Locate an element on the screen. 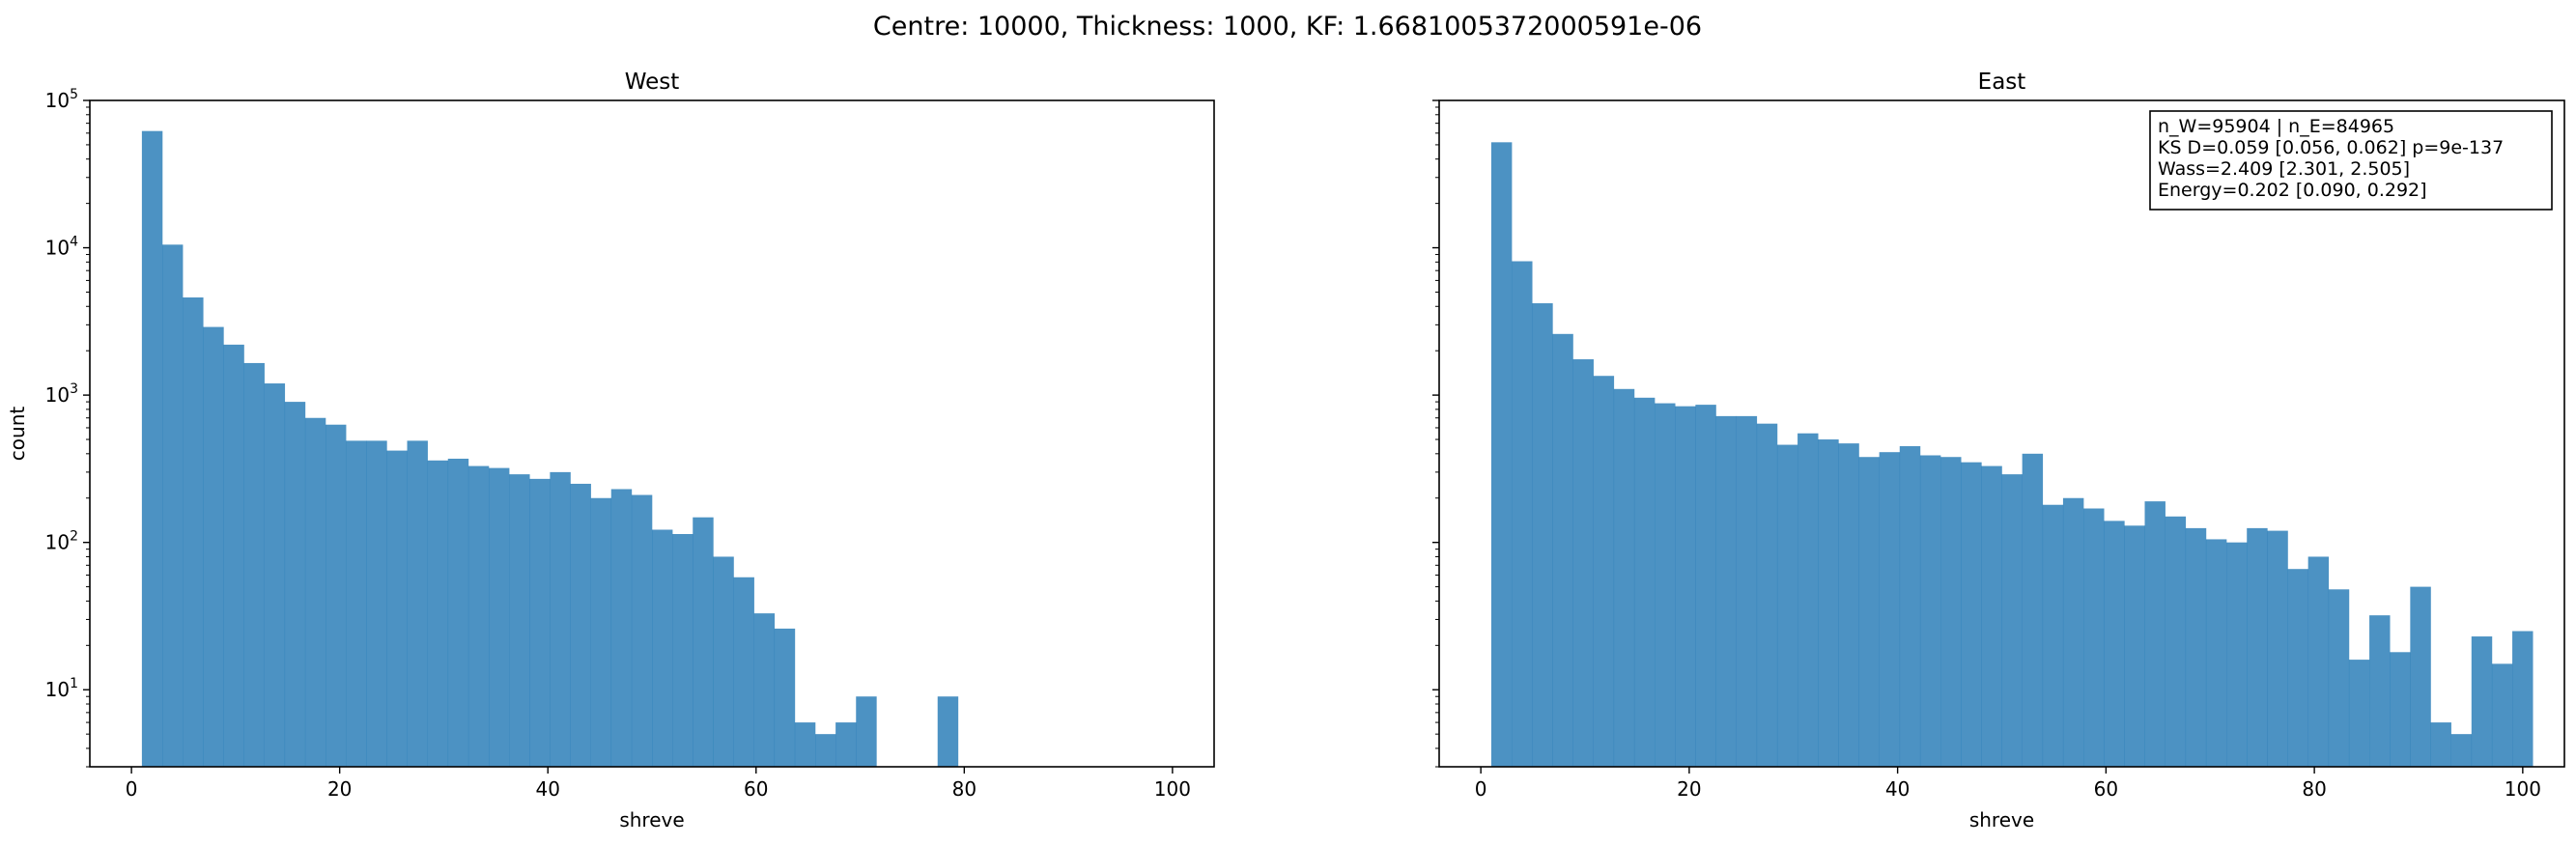 The height and width of the screenshot is (845, 2576). stats-line: Energy=0.202 [0.090, 0.292] is located at coordinates (2292, 190).